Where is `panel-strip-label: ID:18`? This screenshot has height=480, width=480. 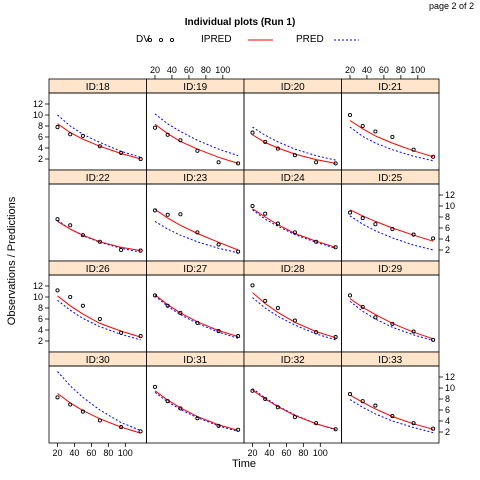 panel-strip-label: ID:18 is located at coordinates (98, 87).